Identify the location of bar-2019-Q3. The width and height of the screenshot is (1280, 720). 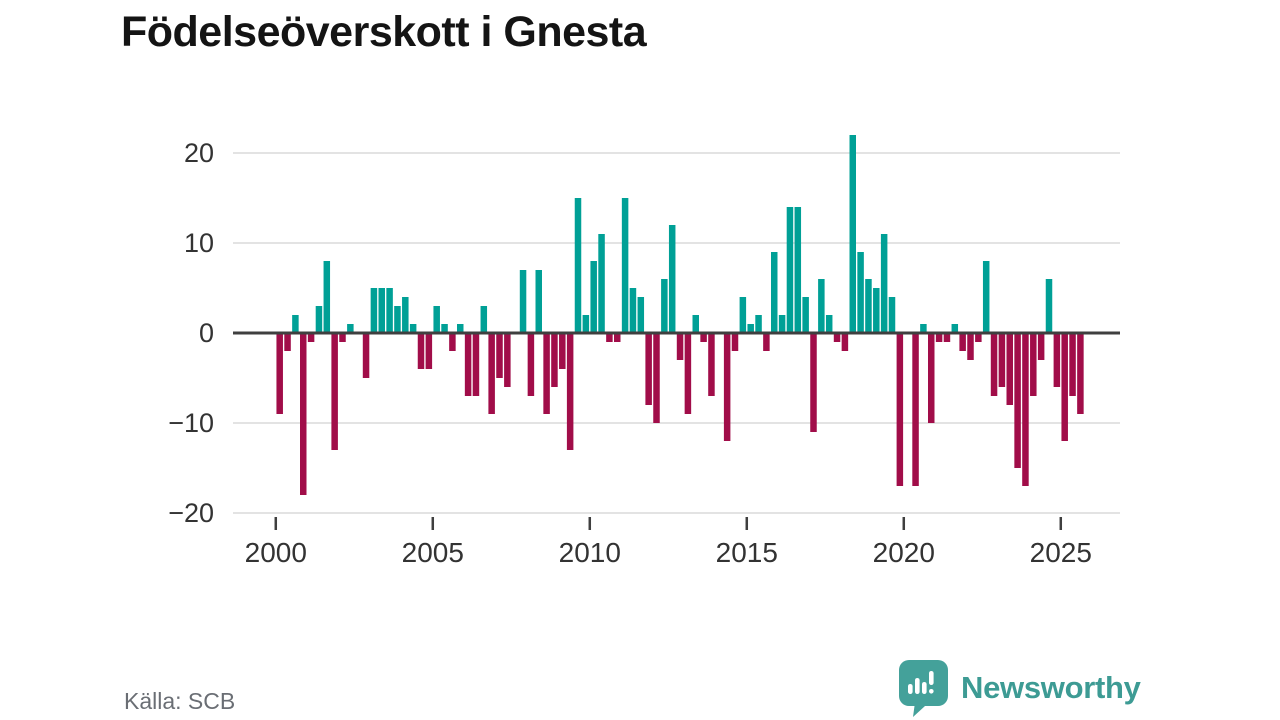
(892, 315).